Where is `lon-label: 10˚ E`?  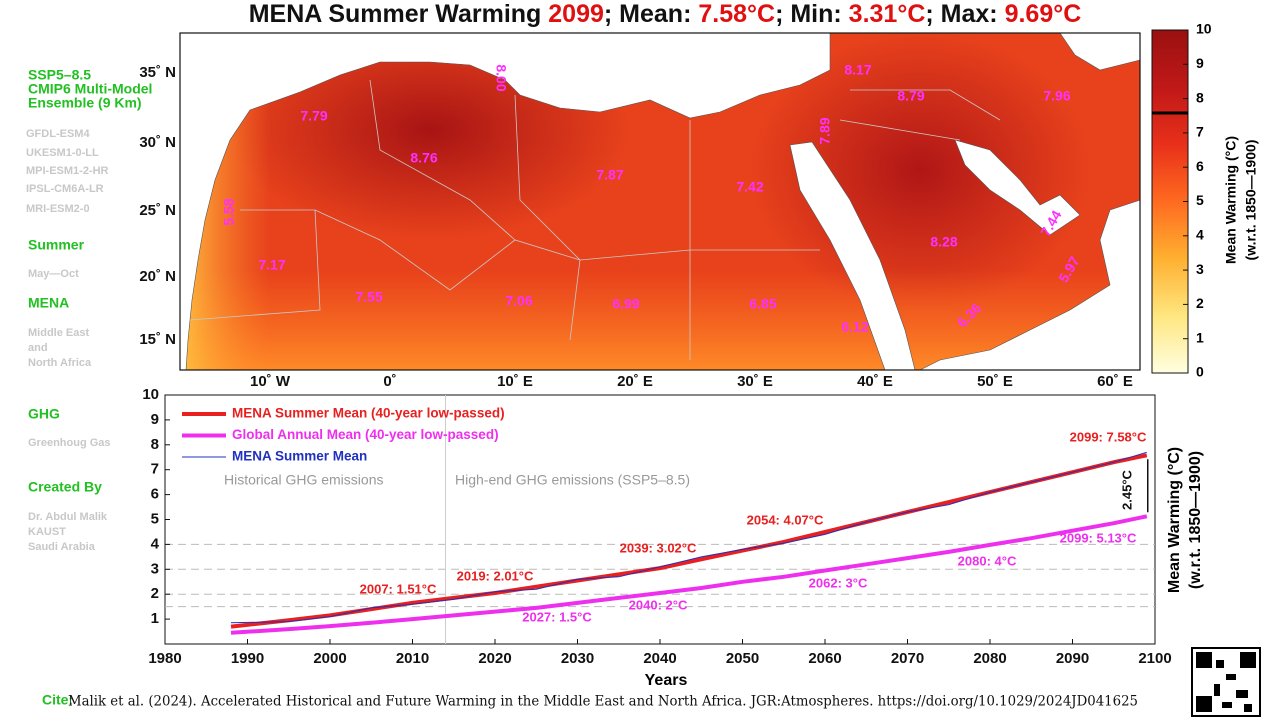
lon-label: 10˚ E is located at coordinates (515, 381).